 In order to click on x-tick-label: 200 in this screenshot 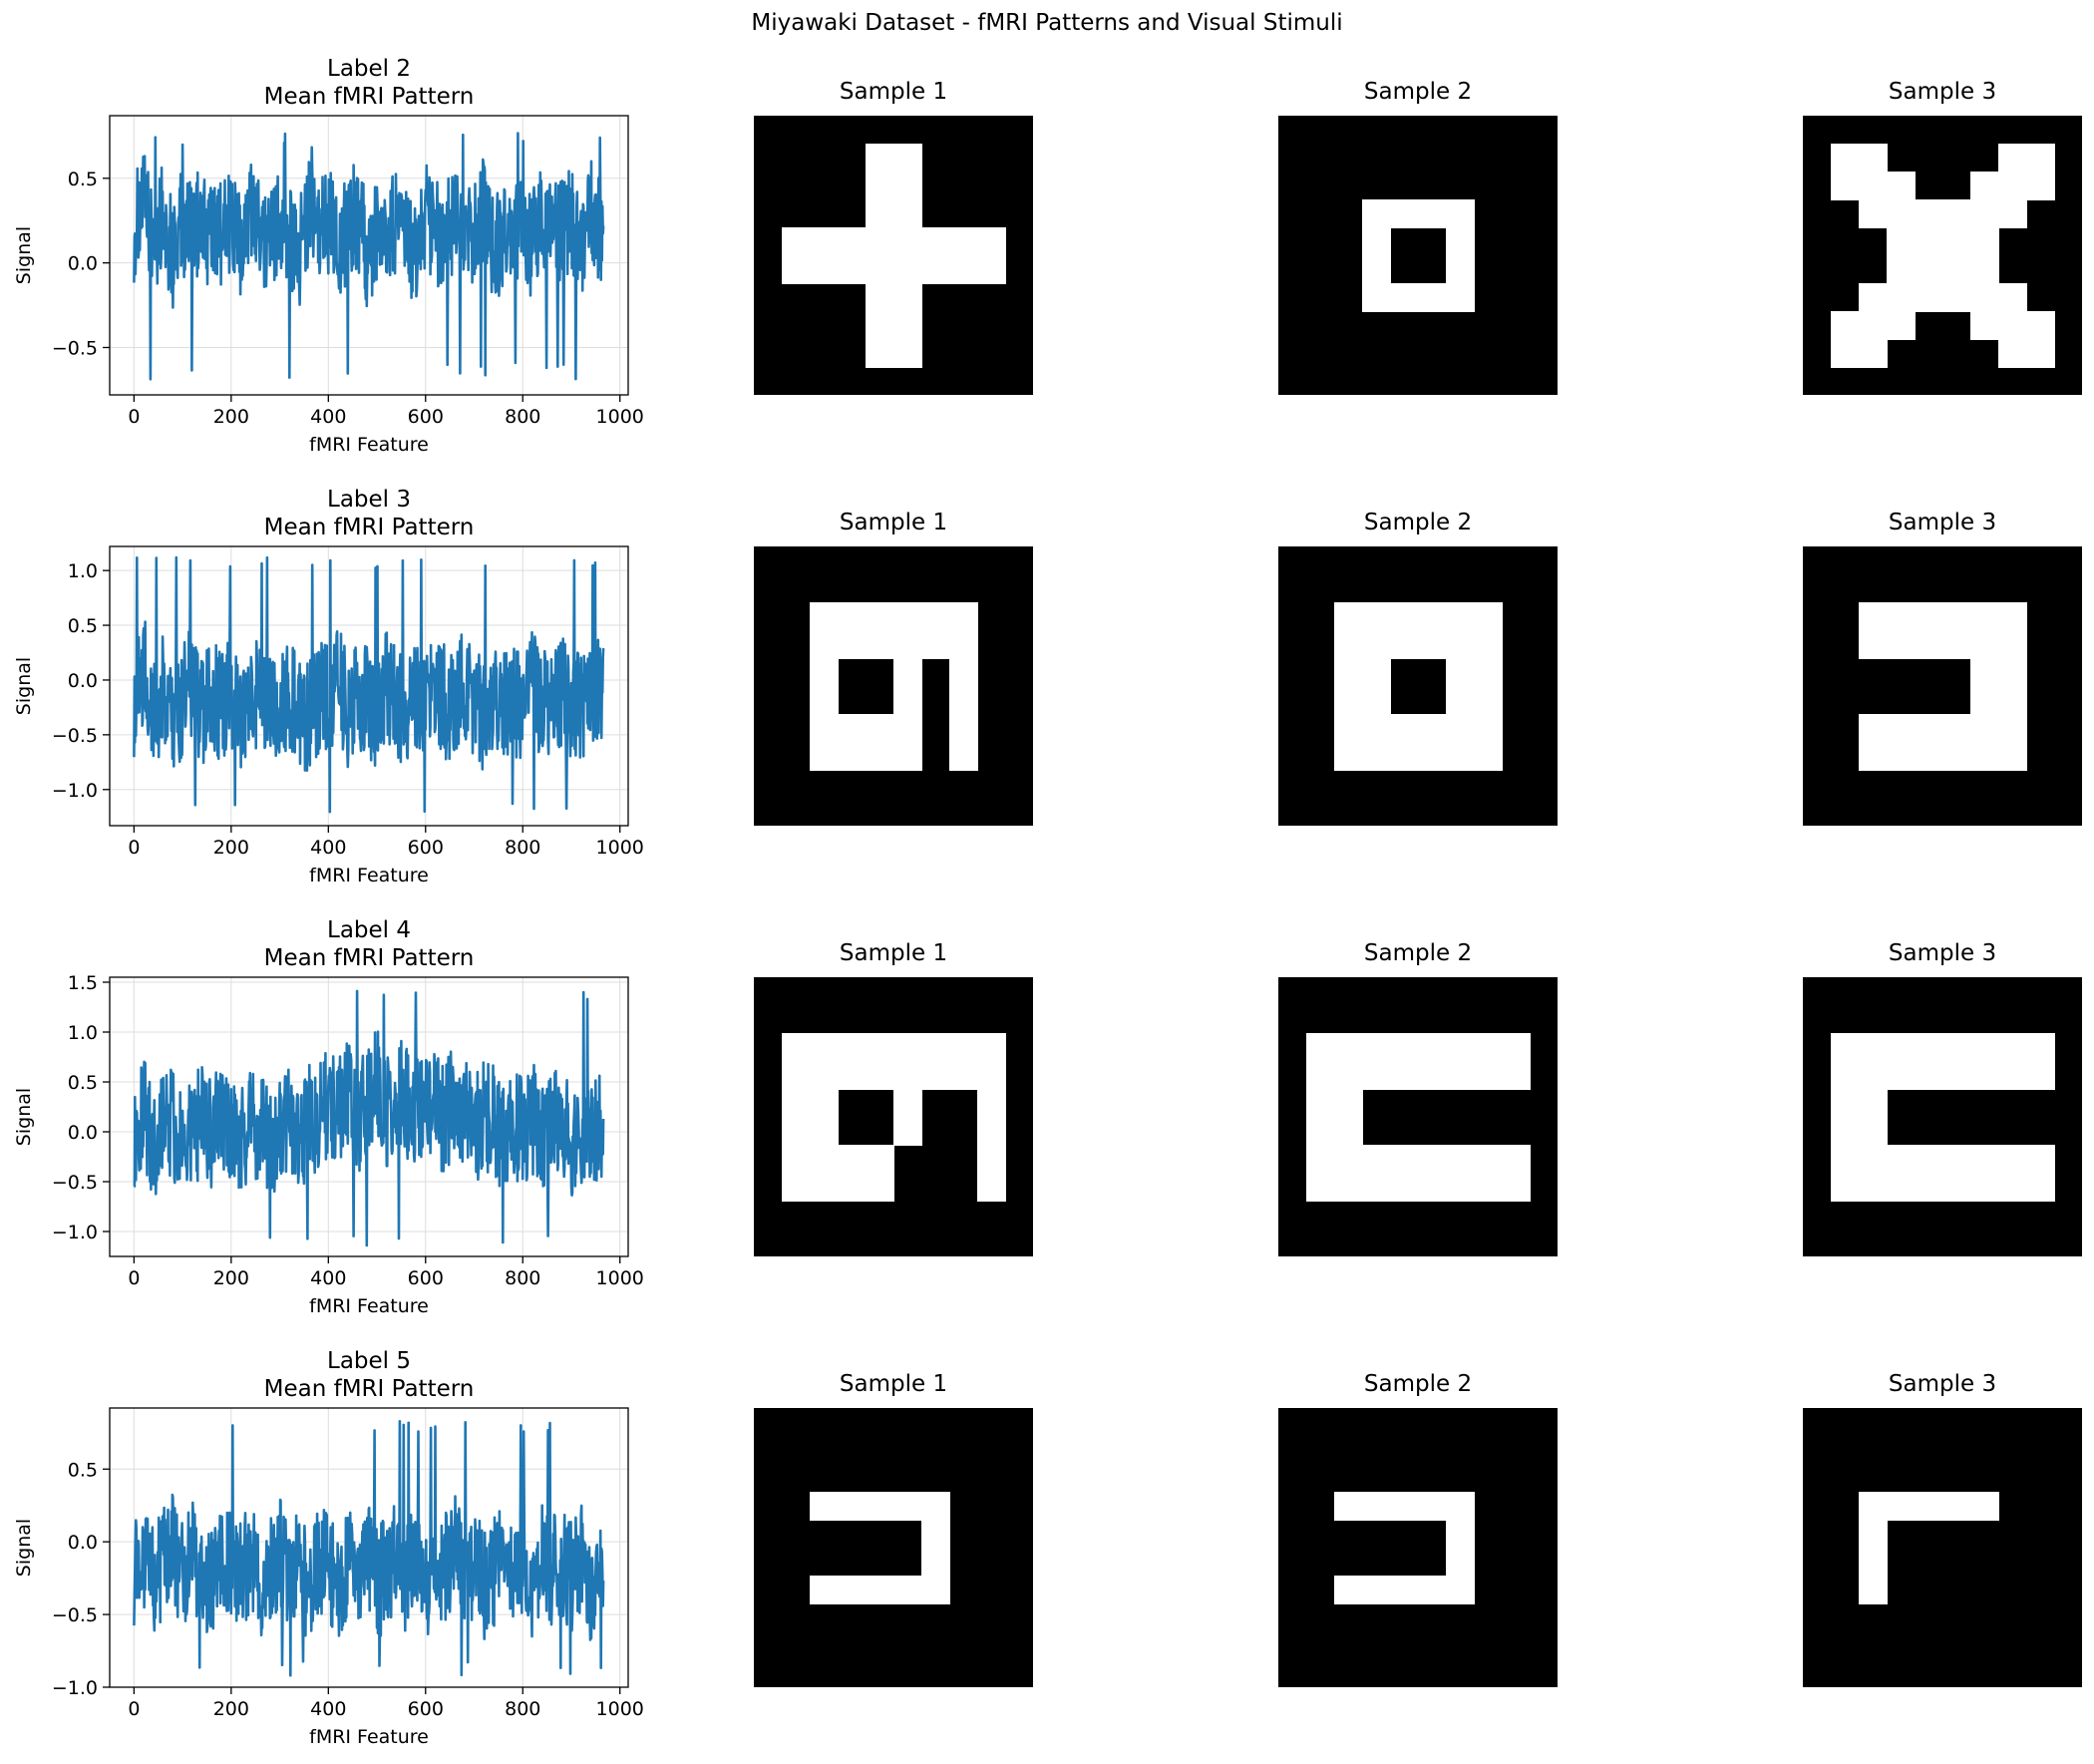, I will do `click(231, 417)`.